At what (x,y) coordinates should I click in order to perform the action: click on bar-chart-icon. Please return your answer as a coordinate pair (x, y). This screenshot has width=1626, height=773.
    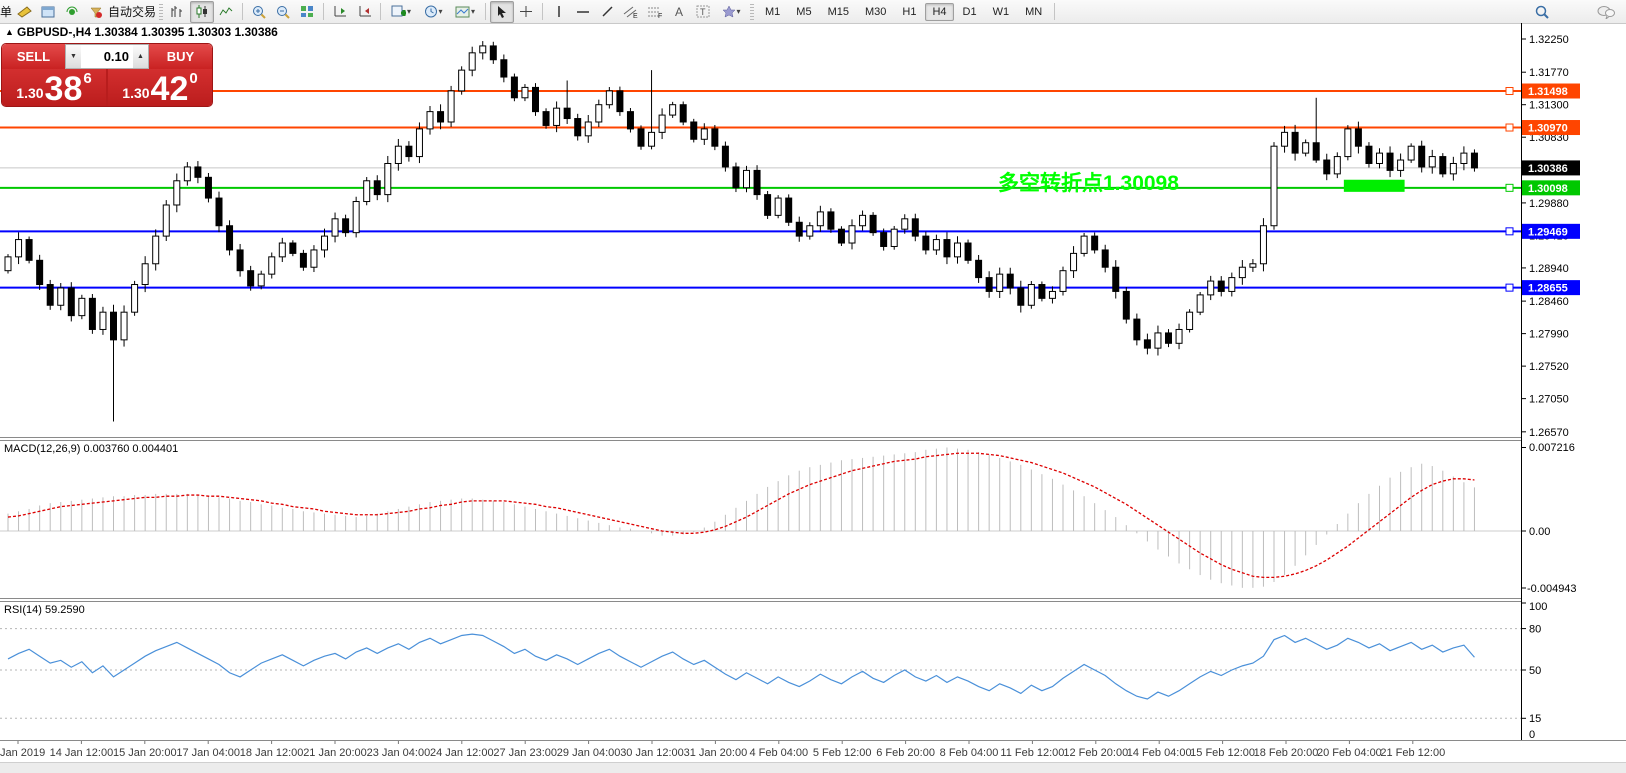
    Looking at the image, I should click on (178, 12).